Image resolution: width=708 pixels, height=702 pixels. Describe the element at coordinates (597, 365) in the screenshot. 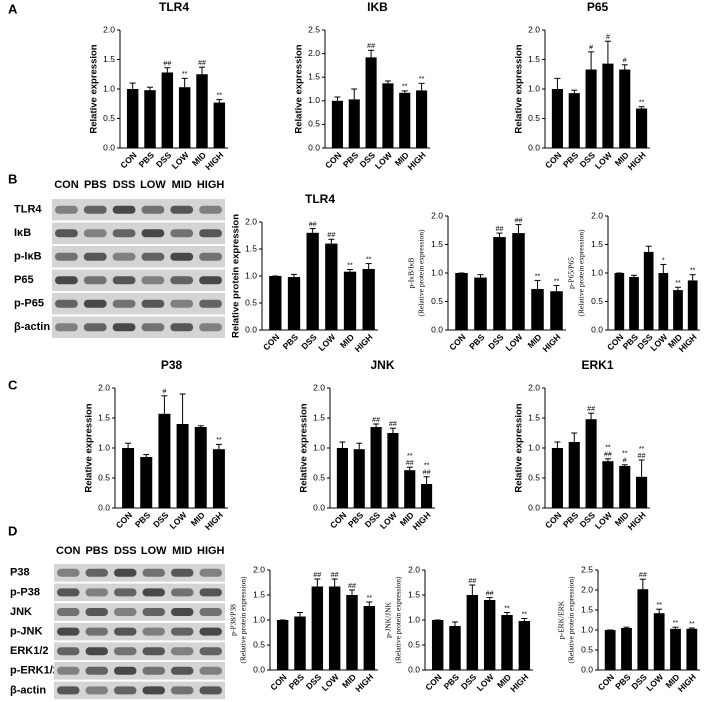

I see `chart-title: ERK1` at that location.